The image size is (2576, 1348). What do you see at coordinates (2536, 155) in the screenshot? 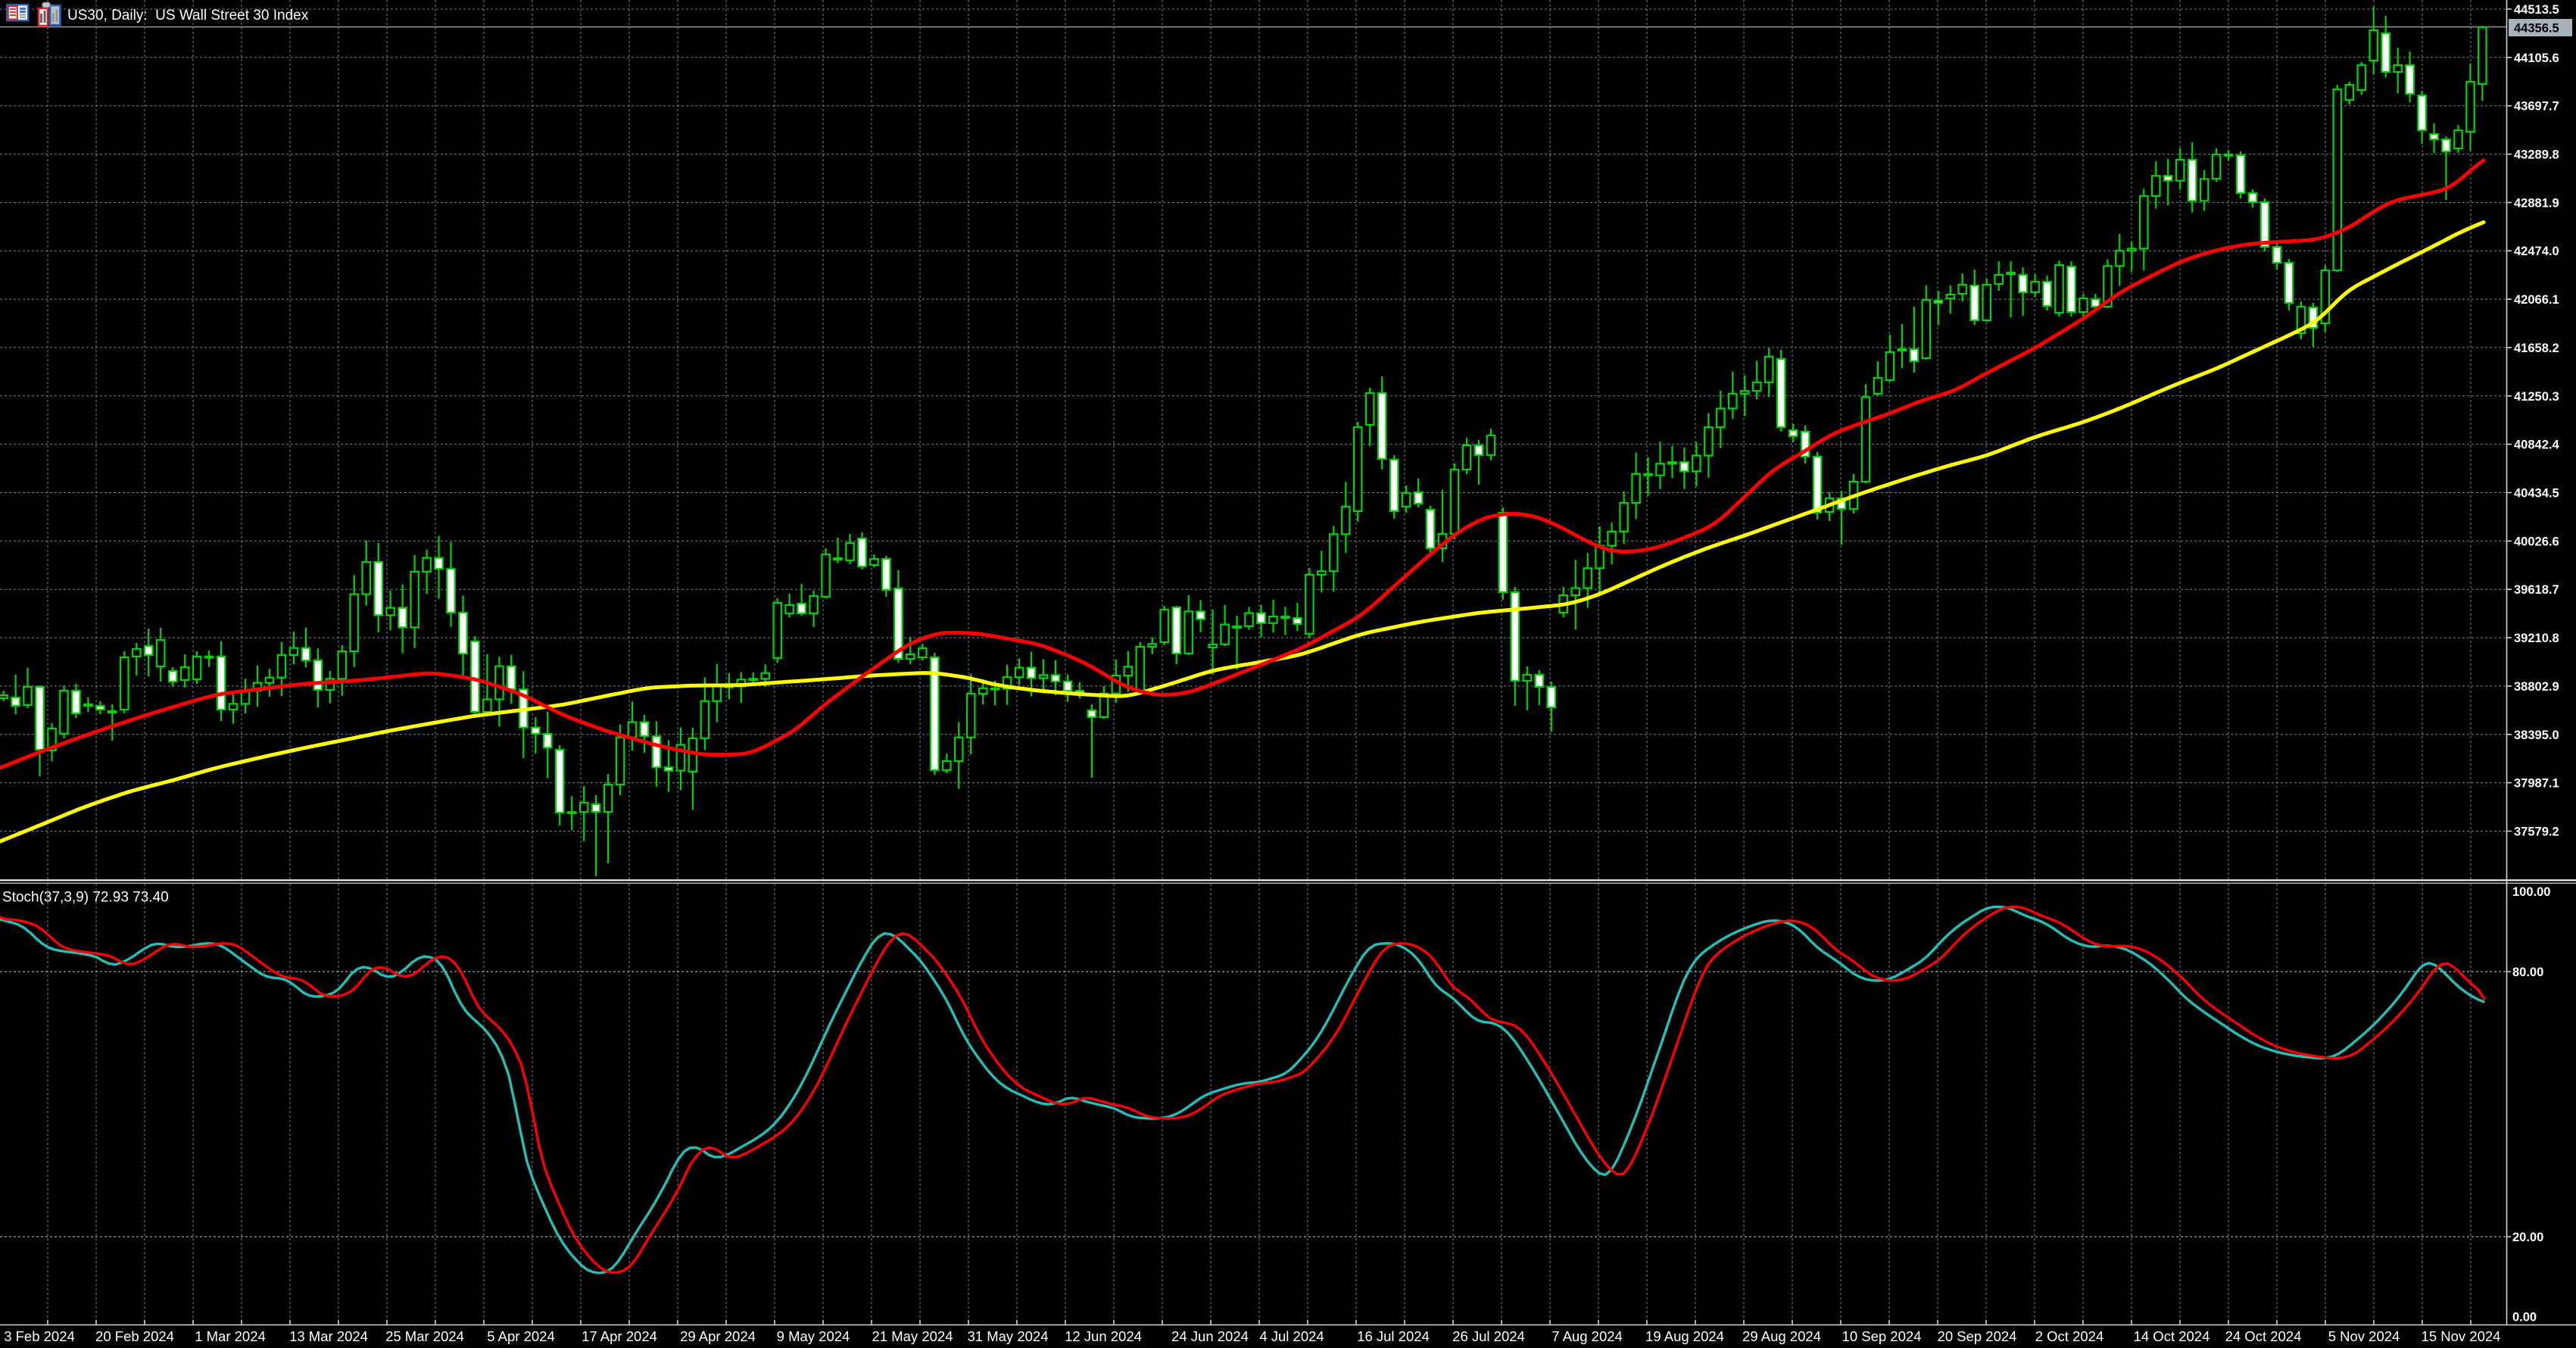
I see `svg-text: 43289.8` at bounding box center [2536, 155].